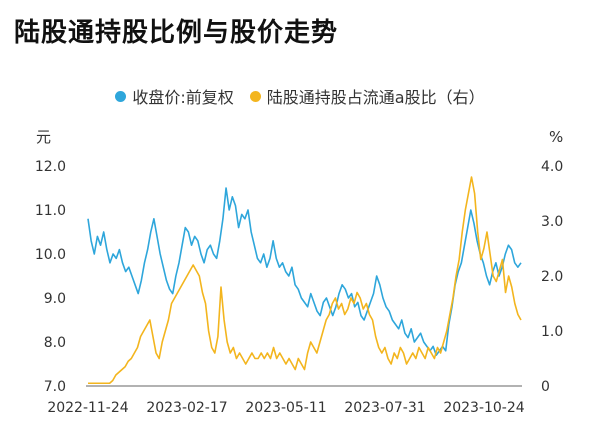  I want to click on x-tick-label: 2023-05-11, so click(285, 408).